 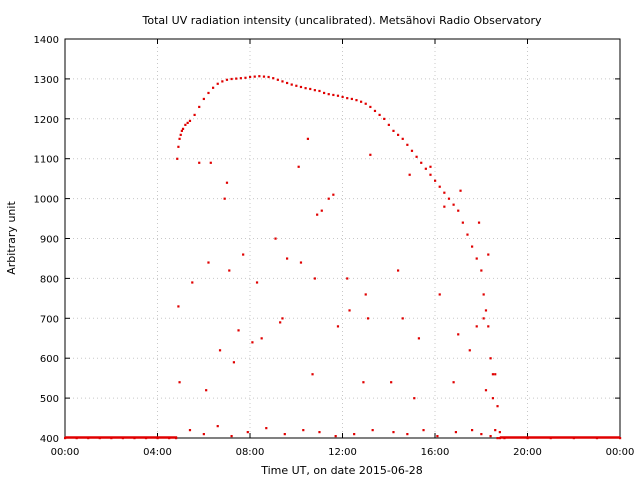 I want to click on x-tick-label: 00:00, so click(x=620, y=452).